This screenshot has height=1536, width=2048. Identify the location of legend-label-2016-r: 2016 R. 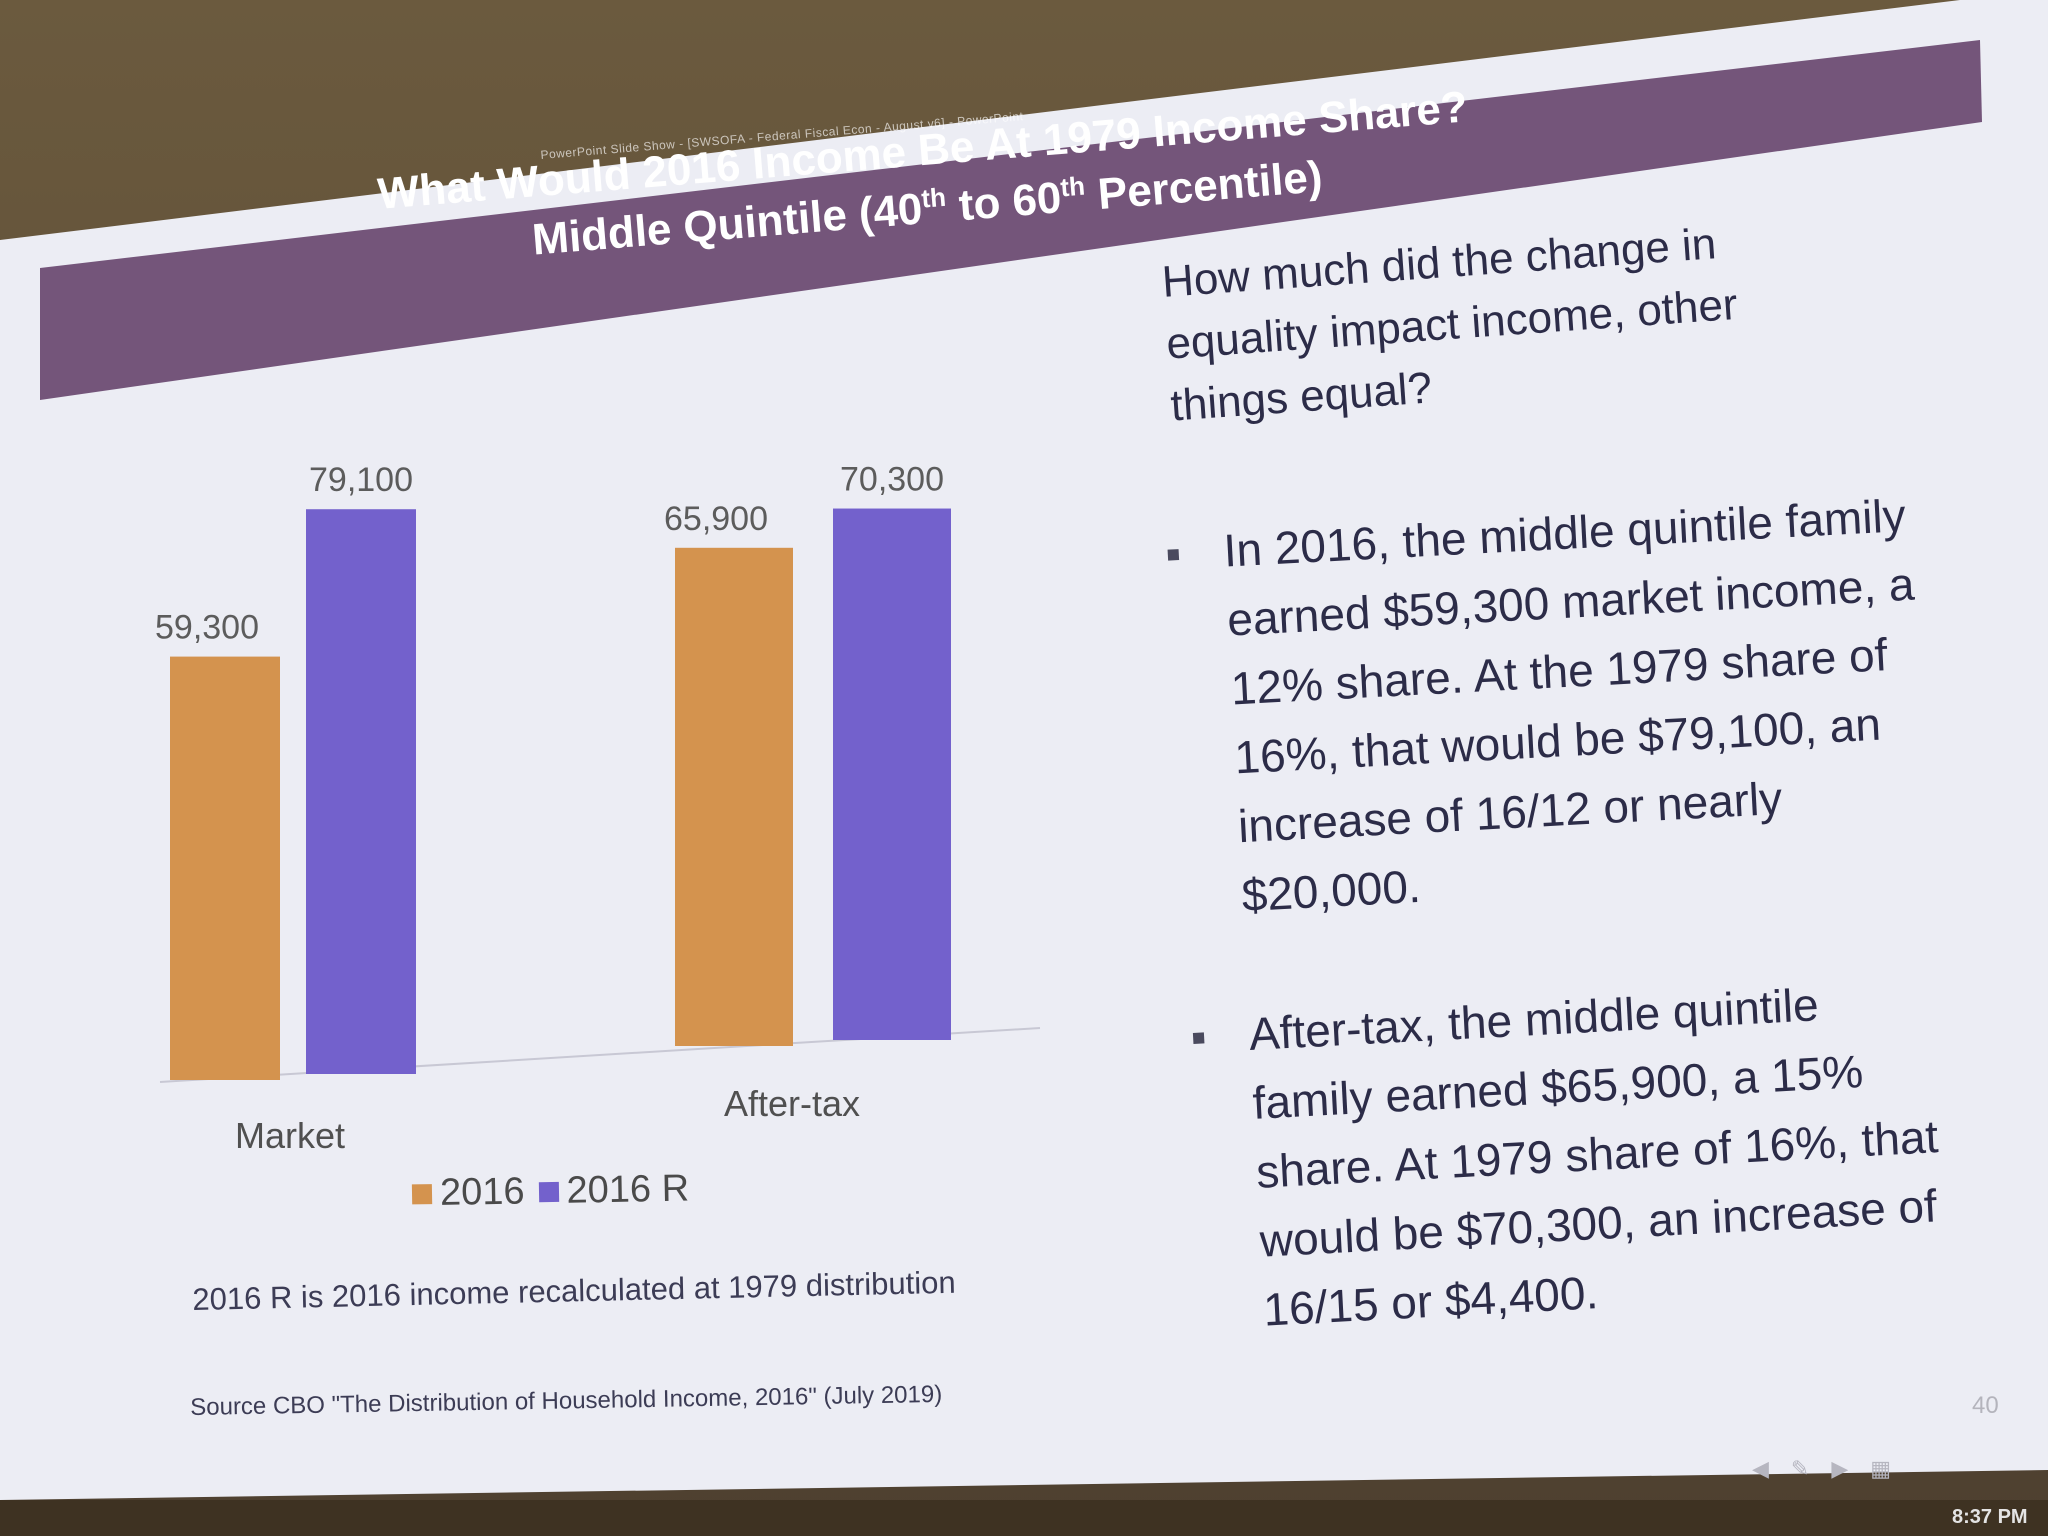
(628, 1189).